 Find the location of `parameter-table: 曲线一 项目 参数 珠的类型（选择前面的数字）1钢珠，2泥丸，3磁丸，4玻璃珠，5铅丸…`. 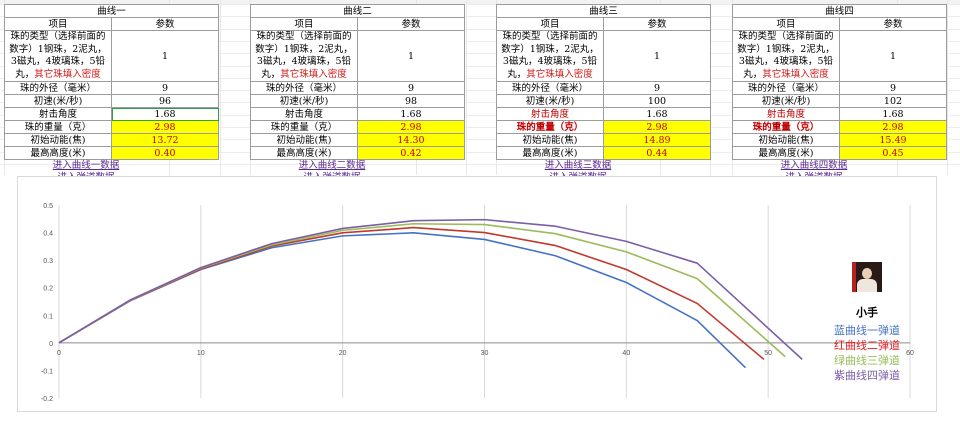

parameter-table: 曲线一 项目 参数 珠的类型（选择前面的数字）1钢珠，2泥丸，3磁丸，4玻璃珠，5铅丸… is located at coordinates (111, 82).